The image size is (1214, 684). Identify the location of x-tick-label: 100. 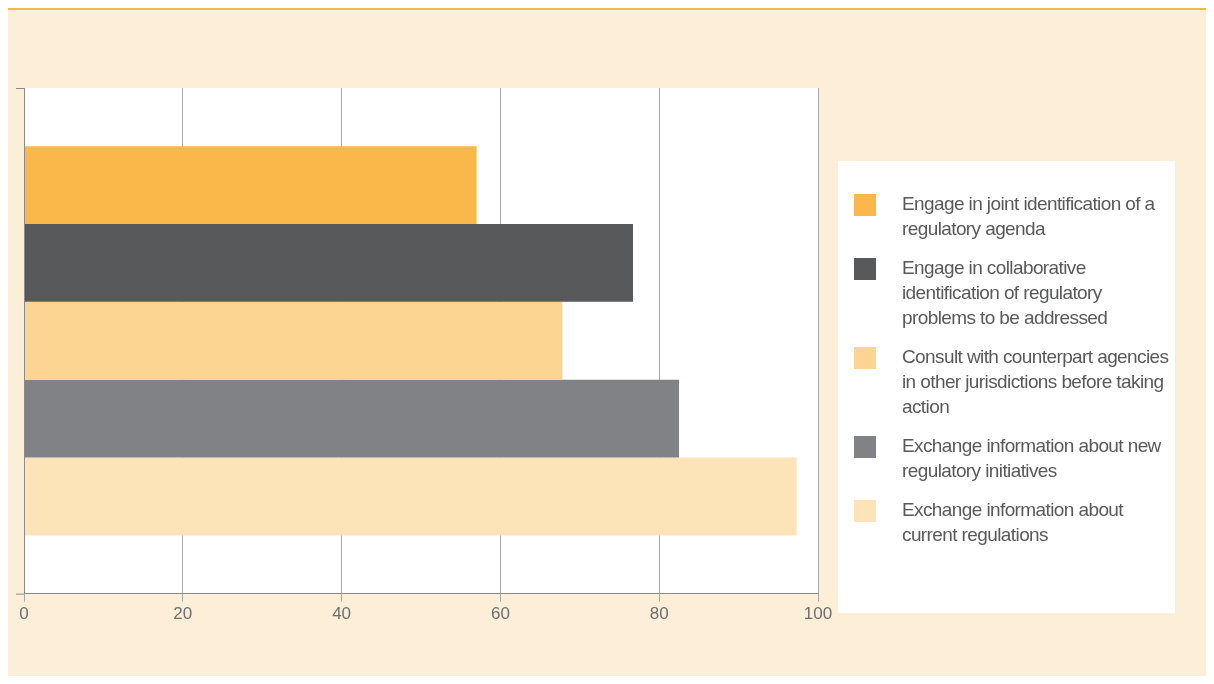
(818, 614).